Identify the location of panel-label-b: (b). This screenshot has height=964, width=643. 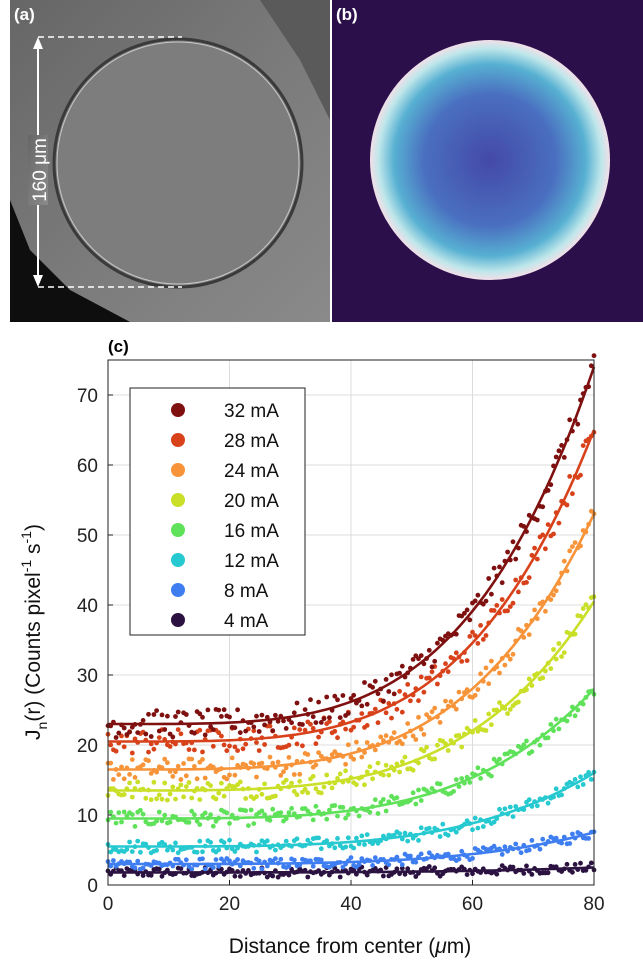
(347, 14).